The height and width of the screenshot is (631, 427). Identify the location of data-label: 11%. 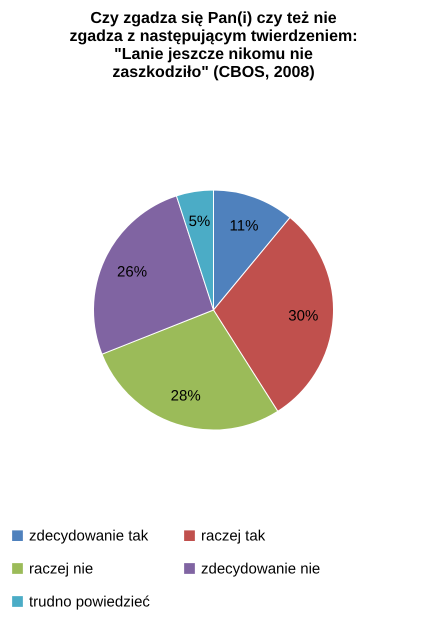
(244, 225).